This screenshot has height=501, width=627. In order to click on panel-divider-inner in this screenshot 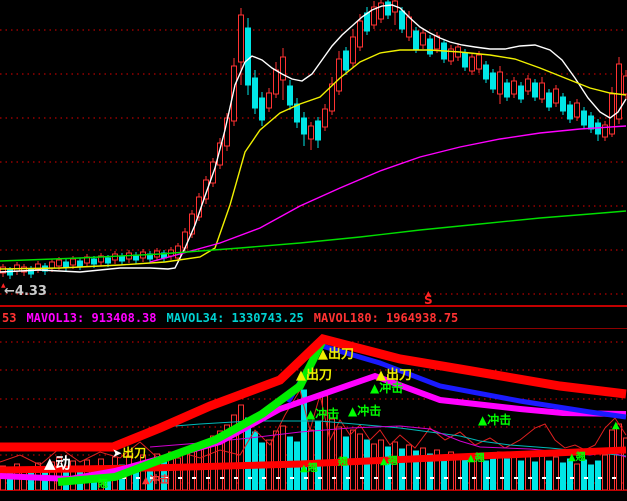, I will do `click(313, 328)`.